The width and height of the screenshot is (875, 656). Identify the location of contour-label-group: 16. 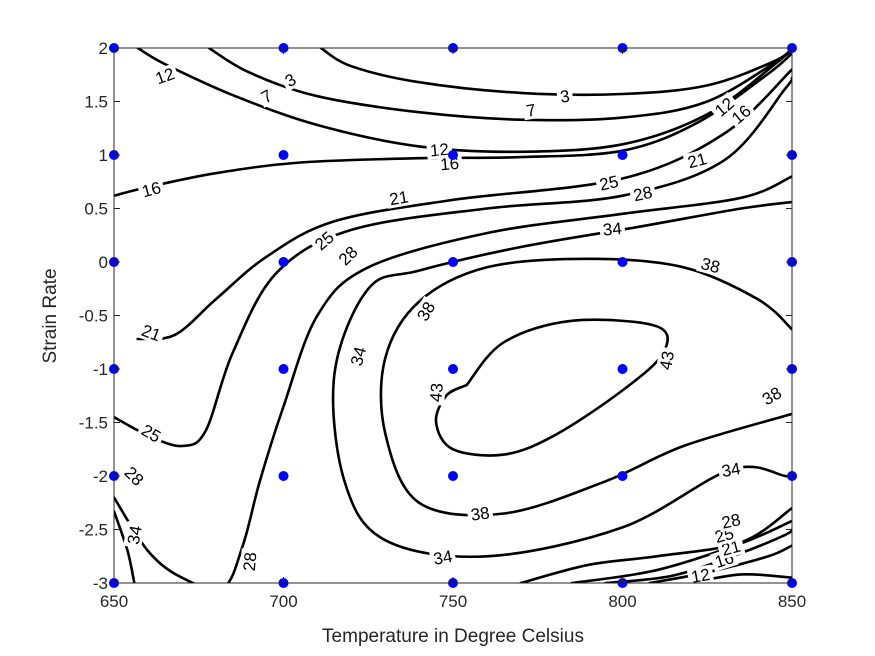
(151, 189).